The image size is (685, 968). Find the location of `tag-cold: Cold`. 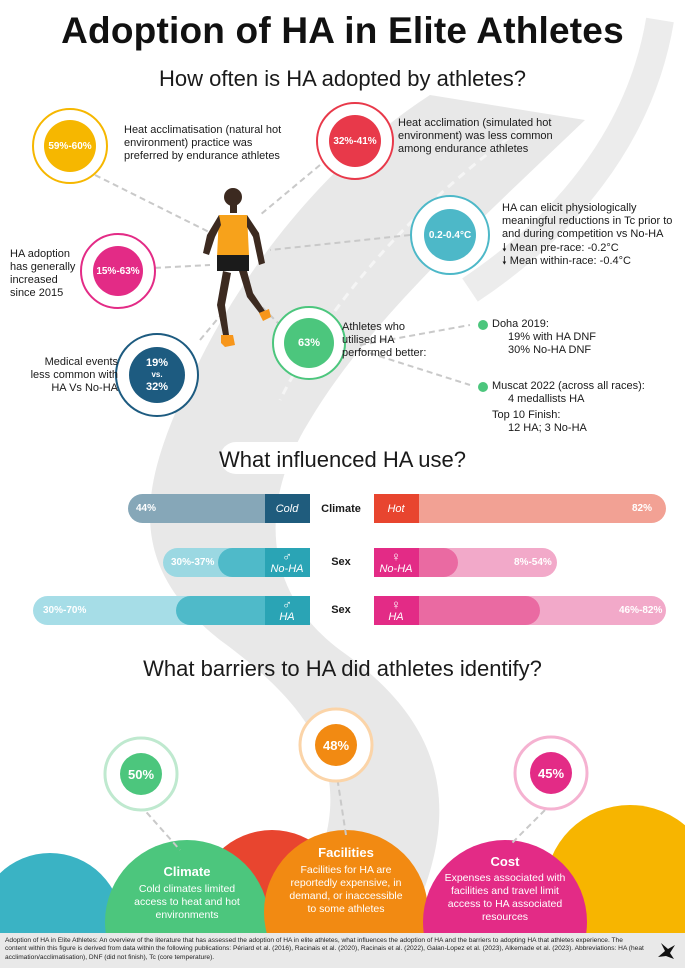

tag-cold: Cold is located at coordinates (287, 508).